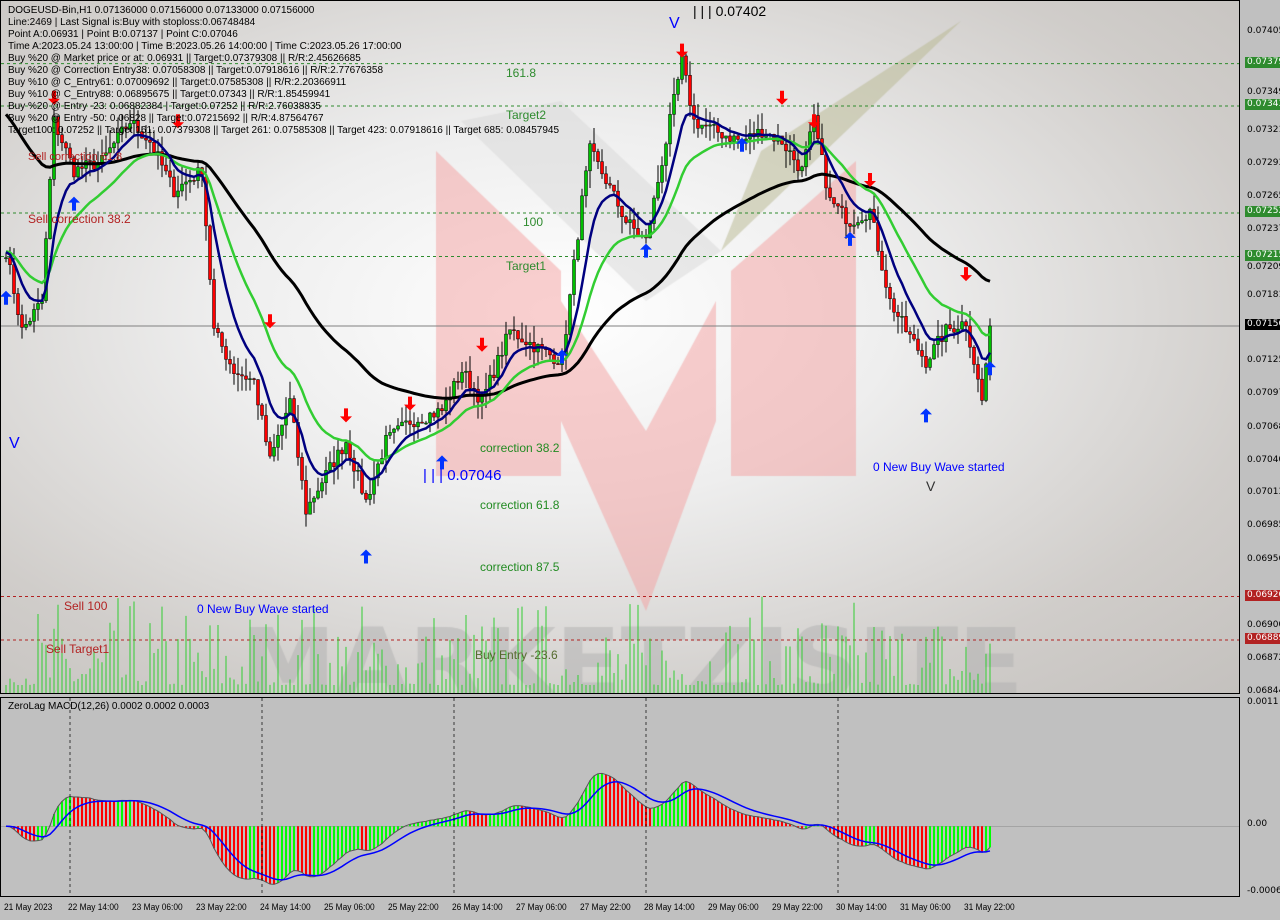 This screenshot has height=920, width=1280. What do you see at coordinates (730, 11) in the screenshot?
I see `point-top-label: | | | 0.07402` at bounding box center [730, 11].